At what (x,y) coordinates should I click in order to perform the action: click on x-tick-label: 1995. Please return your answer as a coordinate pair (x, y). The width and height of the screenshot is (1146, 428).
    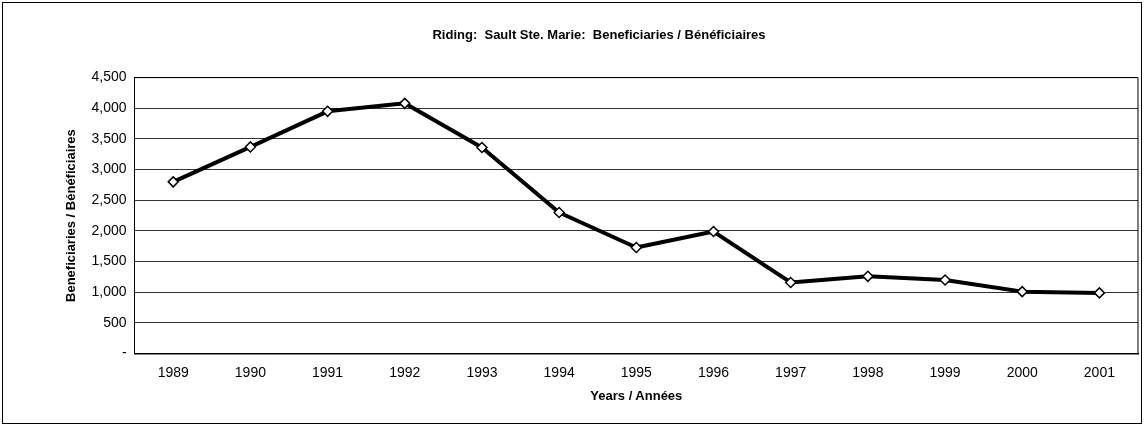
    Looking at the image, I should click on (636, 371).